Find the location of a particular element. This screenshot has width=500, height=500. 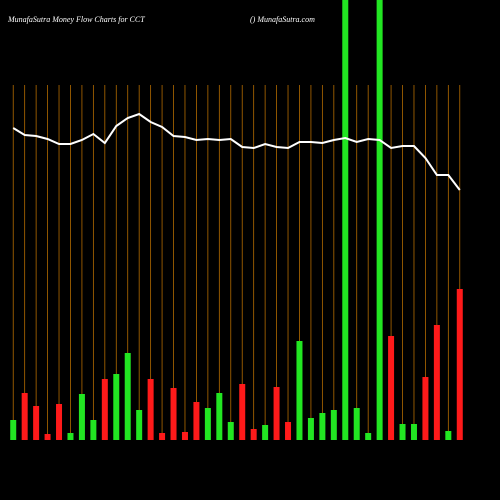

line is located at coordinates (236, 151).